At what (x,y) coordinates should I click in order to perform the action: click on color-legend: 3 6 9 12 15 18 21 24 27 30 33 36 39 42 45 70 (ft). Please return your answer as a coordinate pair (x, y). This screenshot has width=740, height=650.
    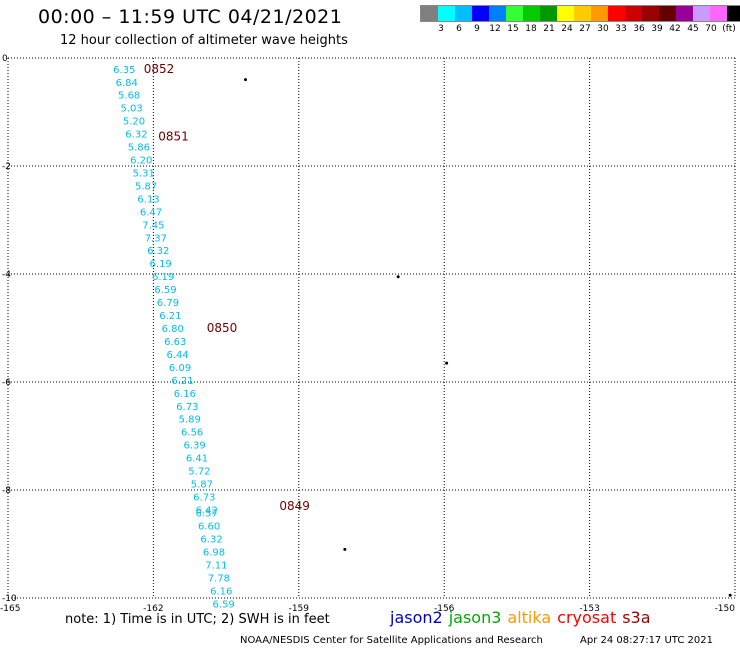
    Looking at the image, I should click on (580, 20).